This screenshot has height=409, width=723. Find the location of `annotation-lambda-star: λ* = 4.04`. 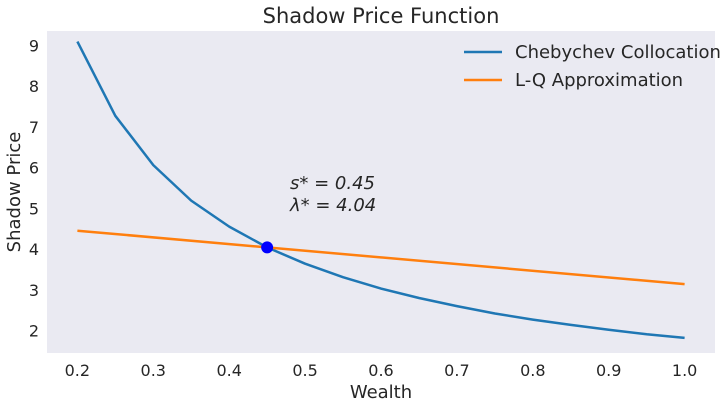

annotation-lambda-star: λ* = 4.04 is located at coordinates (332, 205).